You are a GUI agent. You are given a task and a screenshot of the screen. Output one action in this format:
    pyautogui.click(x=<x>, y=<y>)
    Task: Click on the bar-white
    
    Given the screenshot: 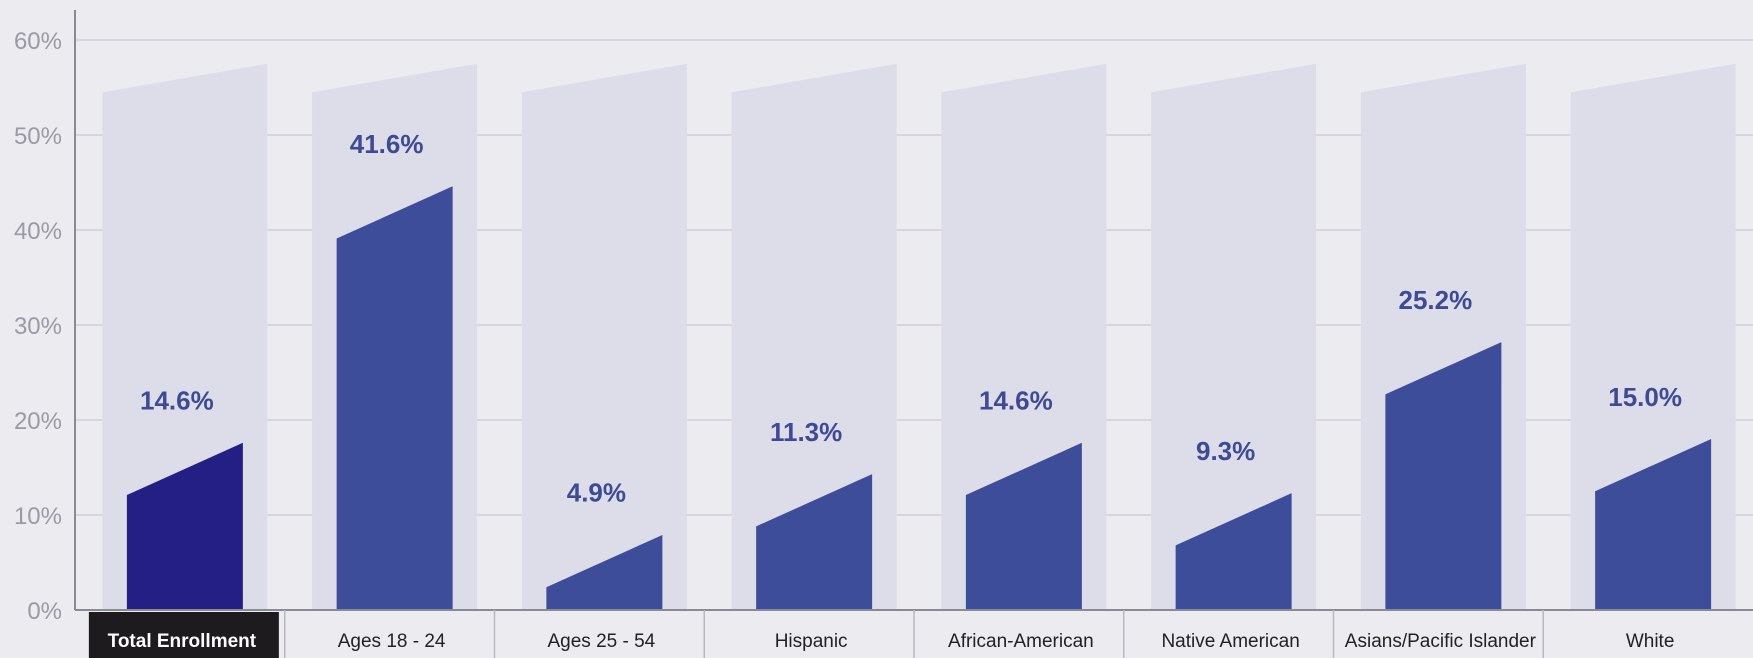 What is the action you would take?
    pyautogui.click(x=1653, y=524)
    